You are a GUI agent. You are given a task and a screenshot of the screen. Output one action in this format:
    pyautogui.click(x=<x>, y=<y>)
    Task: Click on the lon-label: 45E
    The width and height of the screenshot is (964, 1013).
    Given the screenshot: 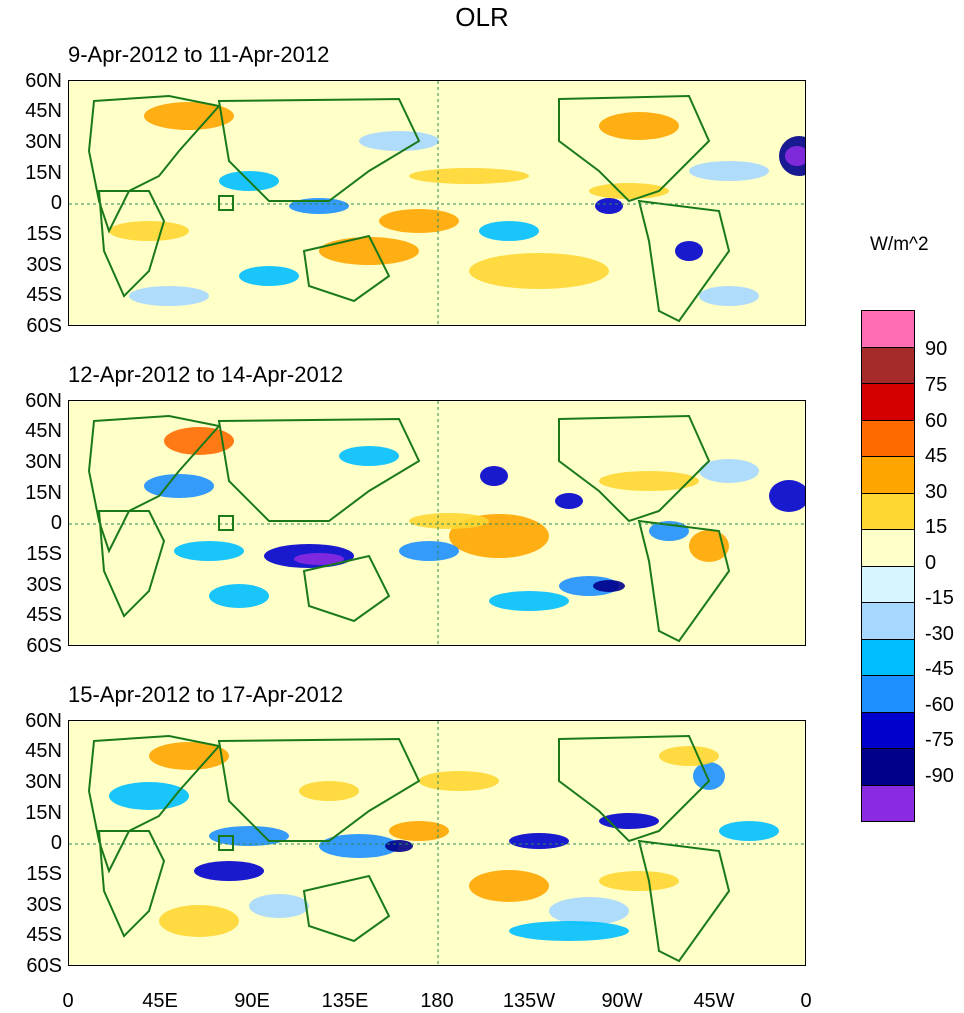 What is the action you would take?
    pyautogui.click(x=160, y=1001)
    